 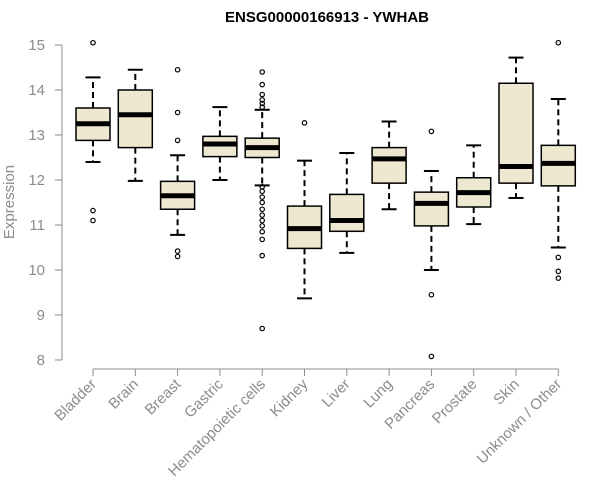 I want to click on y-tick-label: 12, so click(x=36, y=180).